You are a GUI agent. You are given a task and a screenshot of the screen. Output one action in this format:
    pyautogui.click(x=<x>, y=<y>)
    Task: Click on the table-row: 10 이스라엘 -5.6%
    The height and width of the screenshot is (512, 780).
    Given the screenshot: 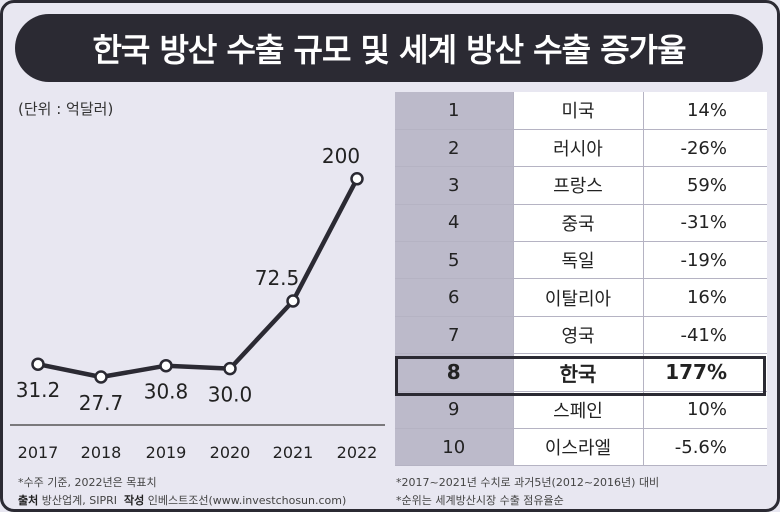 What is the action you would take?
    pyautogui.click(x=581, y=447)
    